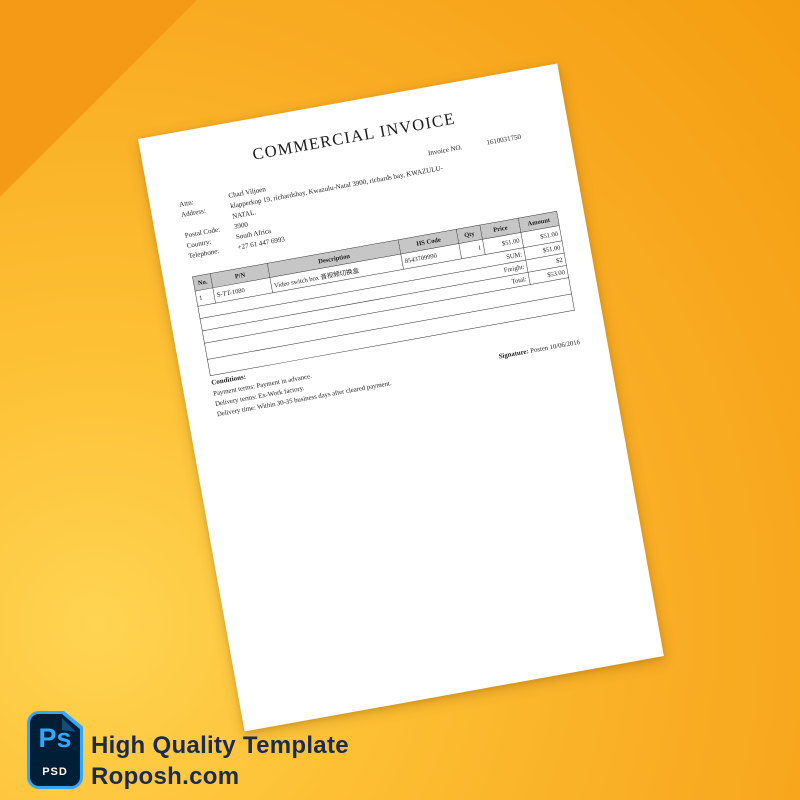 The width and height of the screenshot is (800, 800). What do you see at coordinates (503, 140) in the screenshot?
I see `invoice-number-value: 1610031750` at bounding box center [503, 140].